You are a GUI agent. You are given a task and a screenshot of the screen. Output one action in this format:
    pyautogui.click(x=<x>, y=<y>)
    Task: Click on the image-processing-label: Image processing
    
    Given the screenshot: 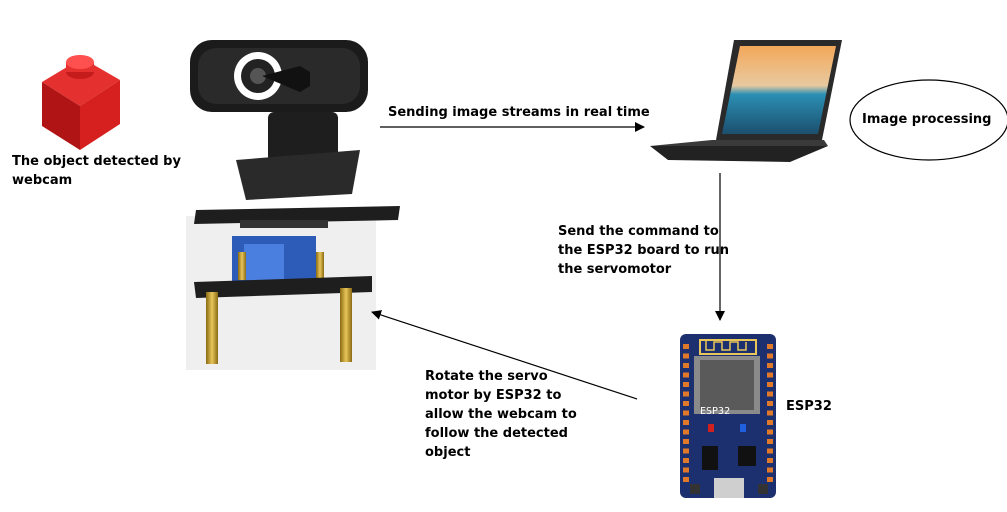 What is the action you would take?
    pyautogui.click(x=927, y=119)
    